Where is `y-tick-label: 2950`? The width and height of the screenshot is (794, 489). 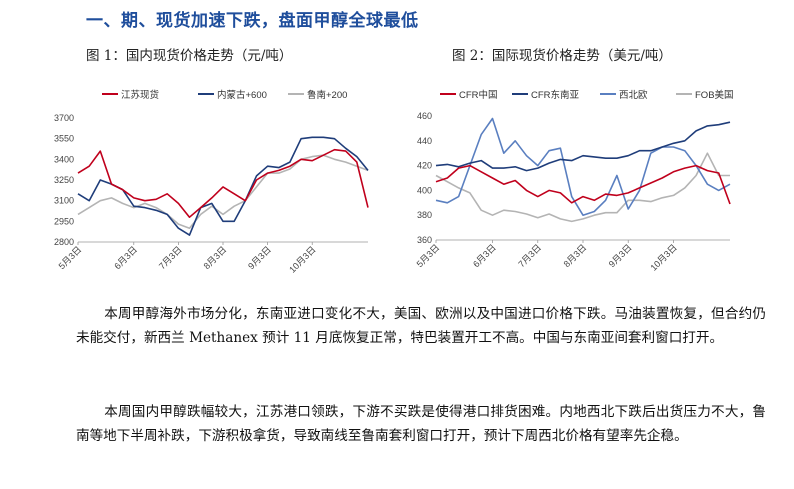
y-tick-label: 2950 is located at coordinates (64, 221).